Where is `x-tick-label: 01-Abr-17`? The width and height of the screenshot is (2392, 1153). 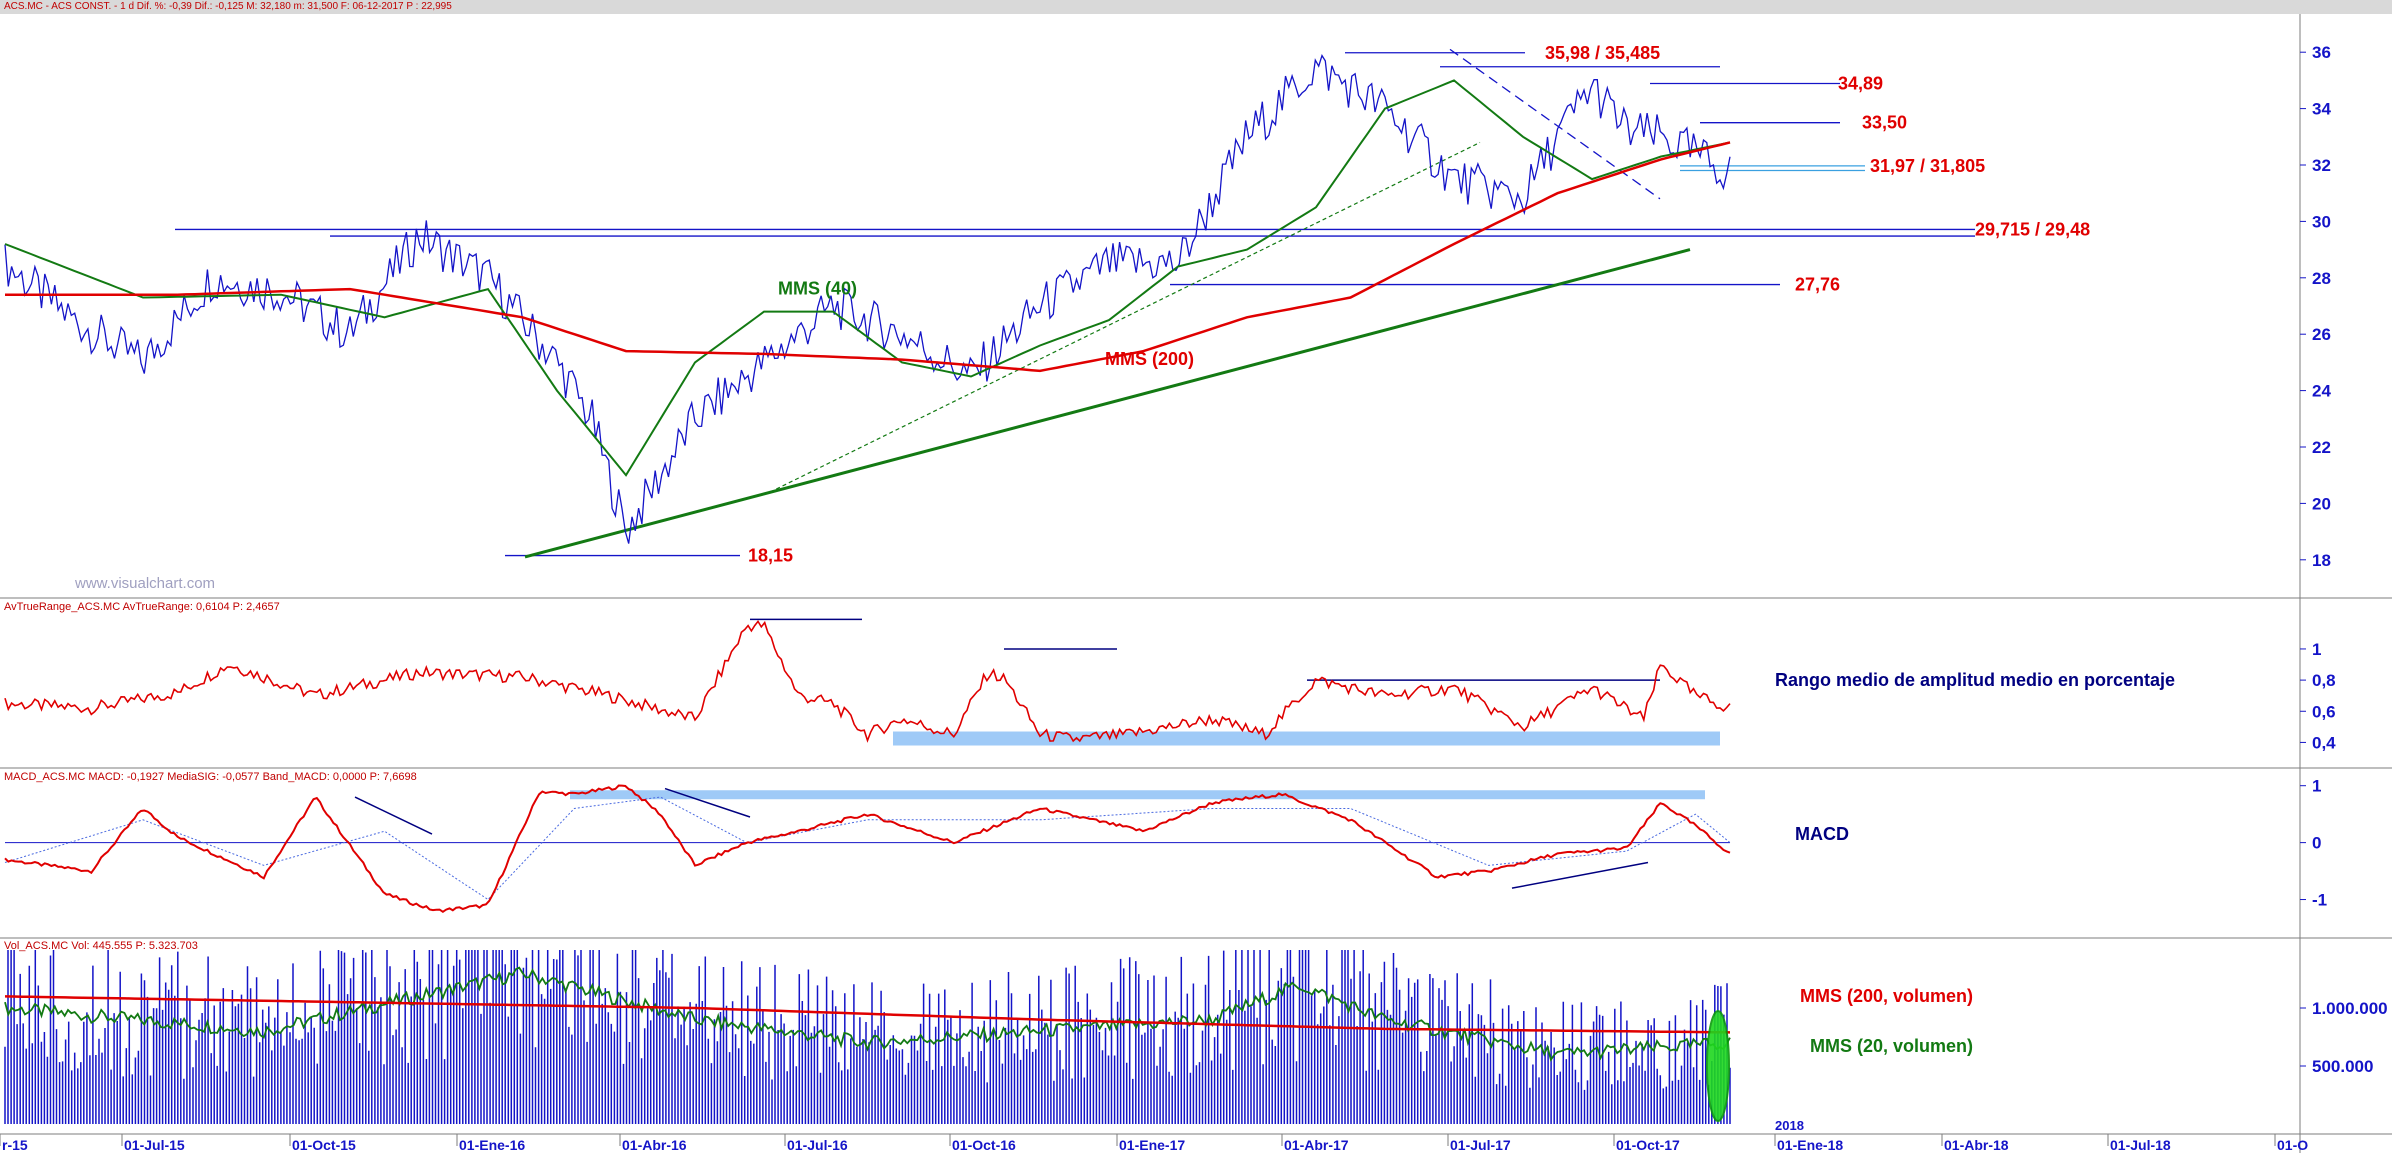 x-tick-label: 01-Abr-17 is located at coordinates (1316, 1145).